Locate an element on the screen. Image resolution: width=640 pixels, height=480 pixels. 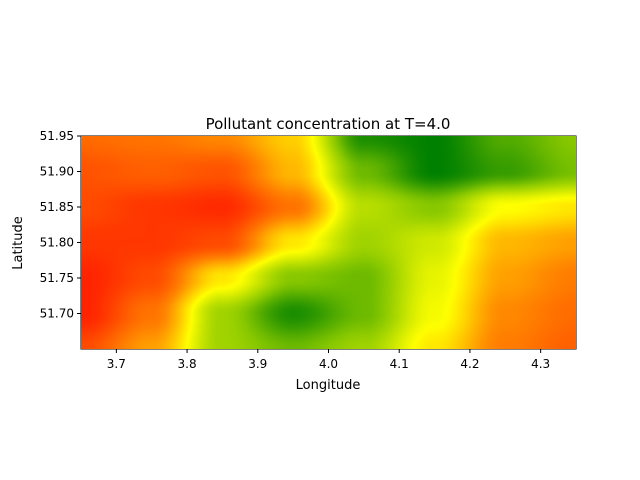
x-axis-label: Longitude is located at coordinates (328, 385).